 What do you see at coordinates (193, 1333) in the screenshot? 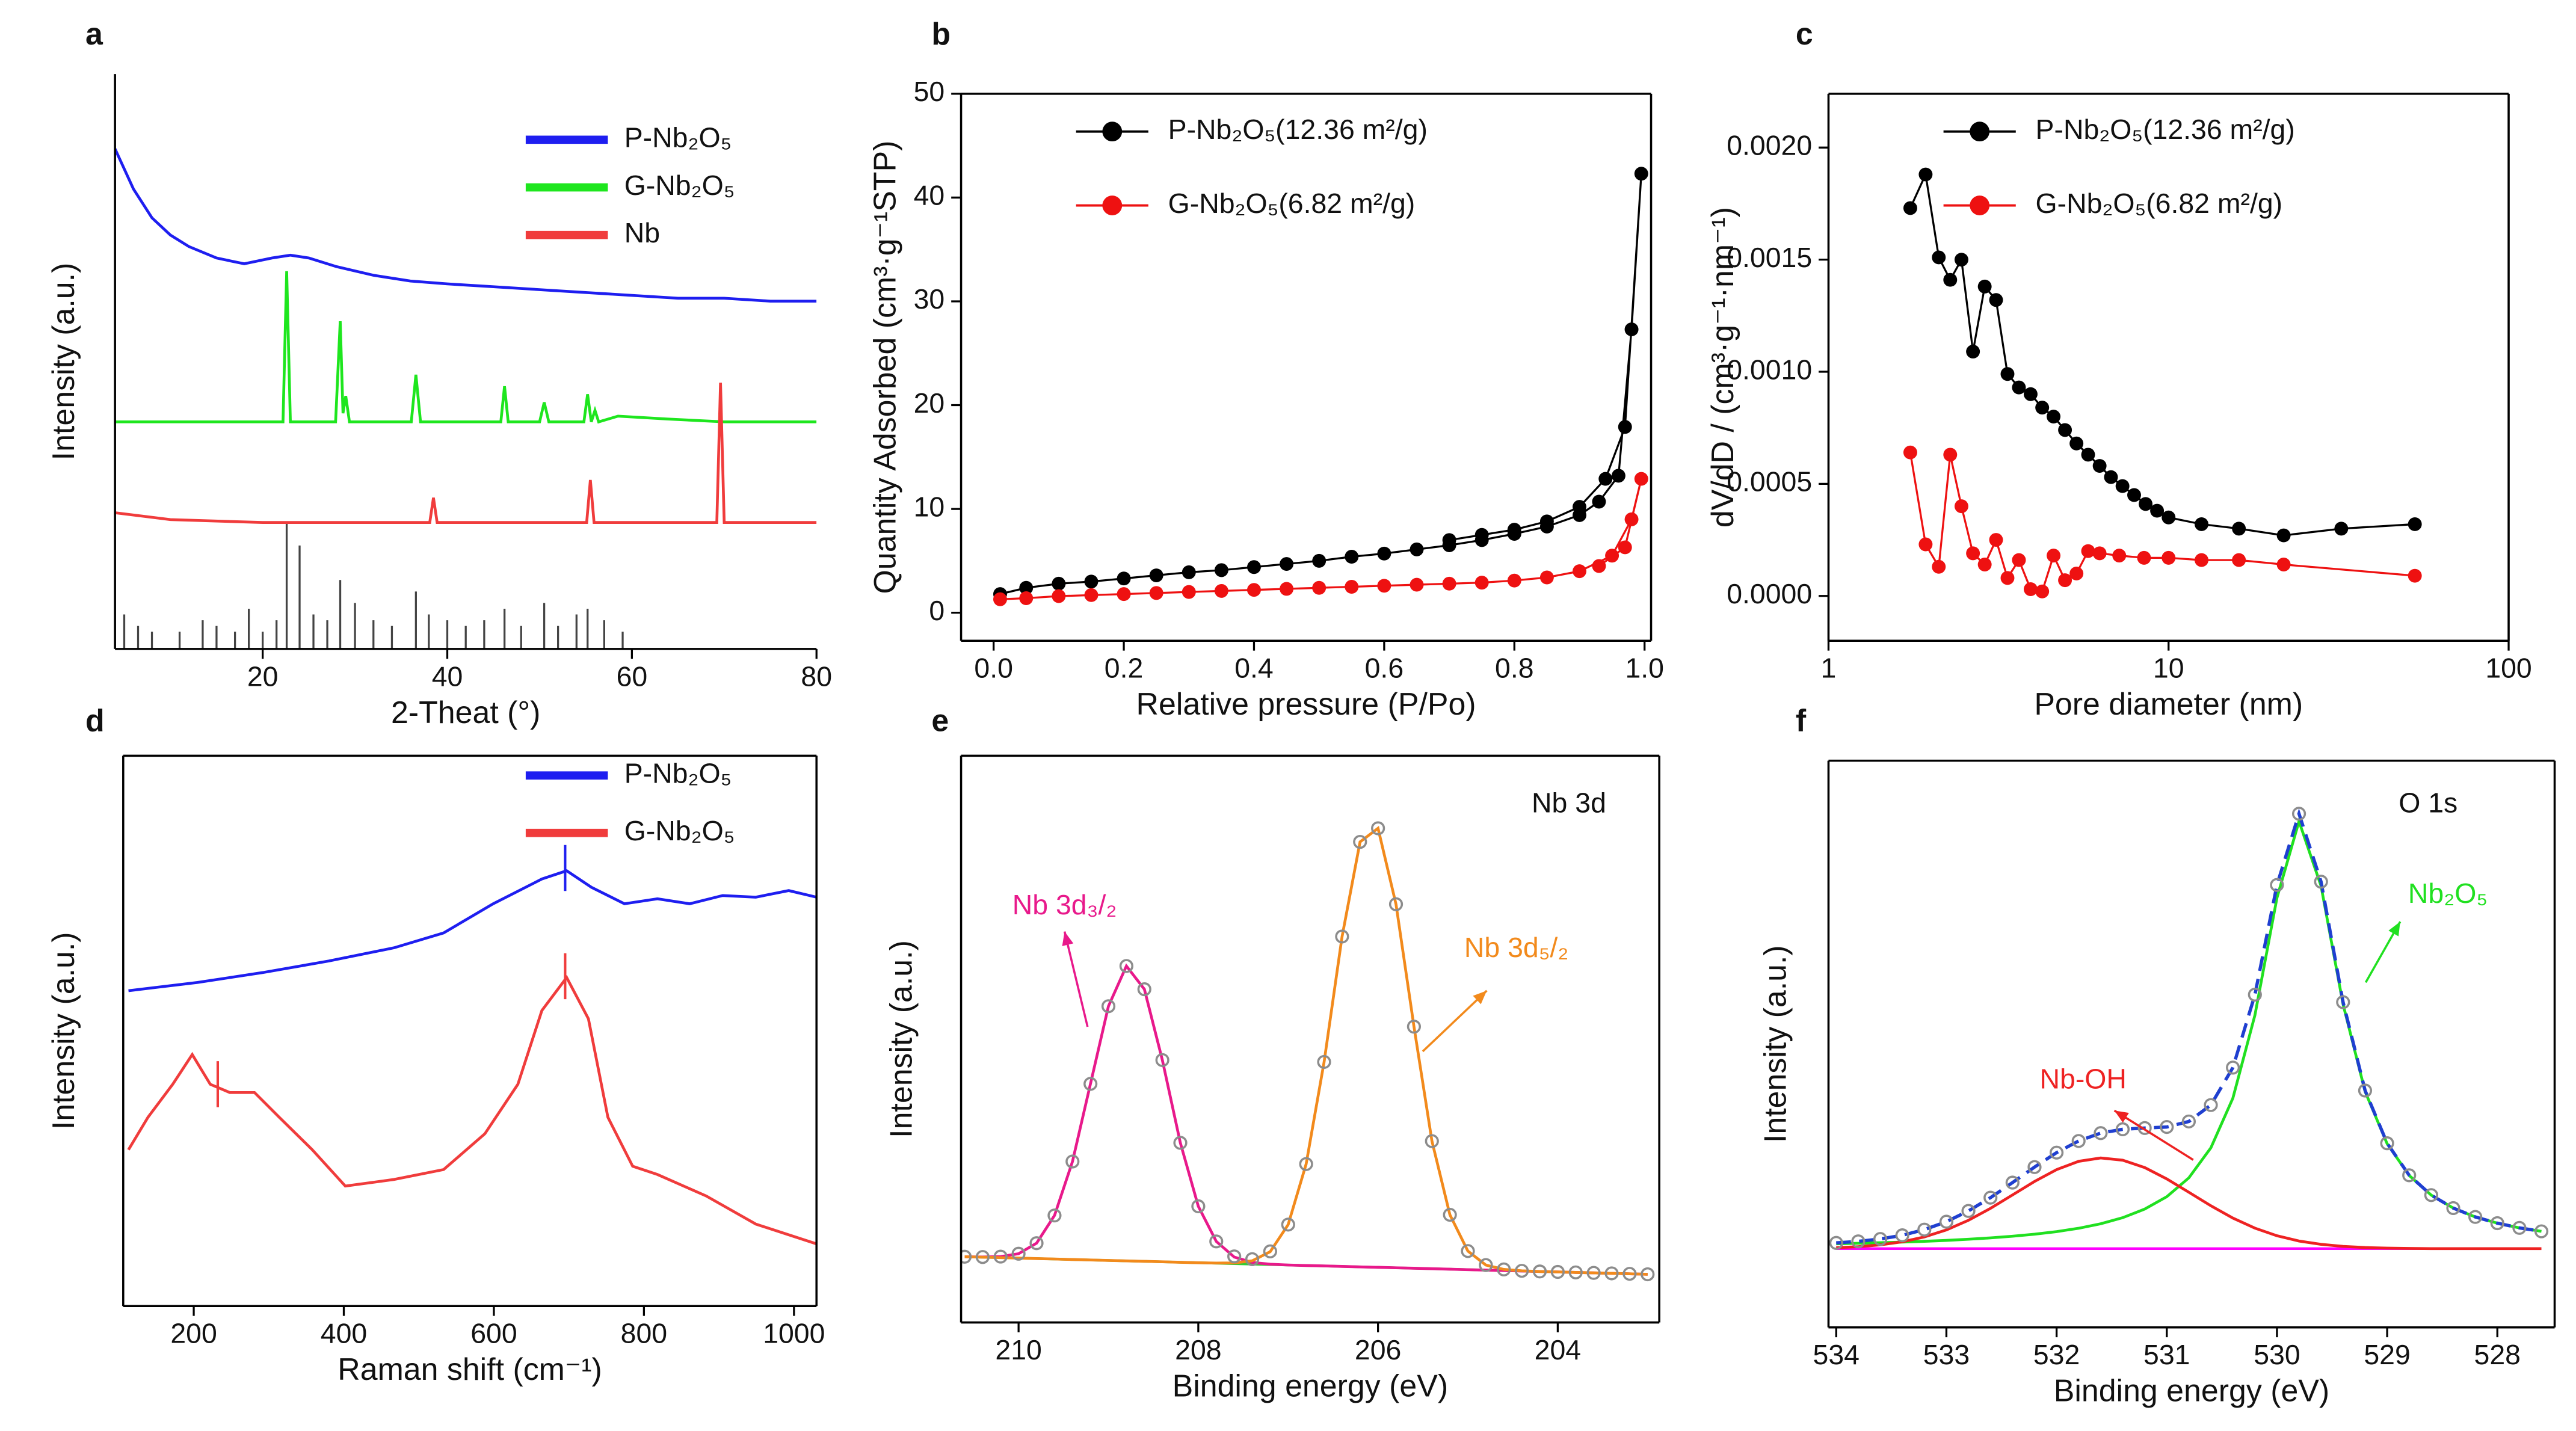
I see `x-tick-label: 200` at bounding box center [193, 1333].